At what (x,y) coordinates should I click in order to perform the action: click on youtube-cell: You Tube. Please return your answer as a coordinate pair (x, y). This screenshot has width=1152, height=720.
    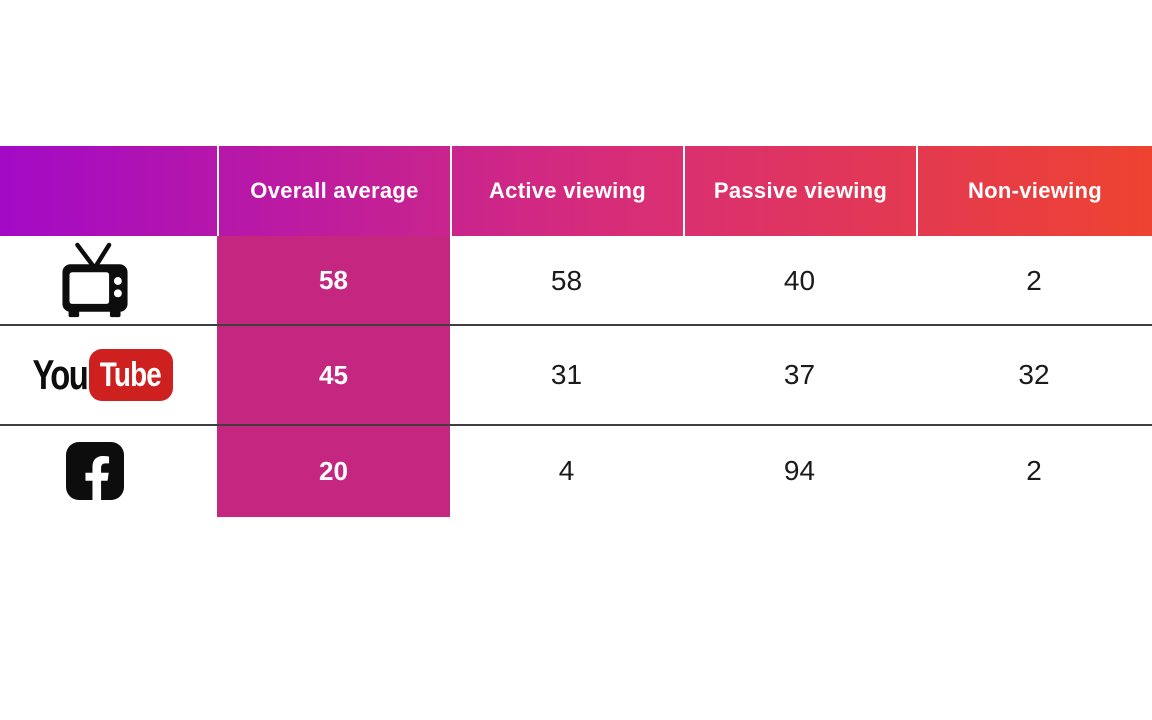
    Looking at the image, I should click on (108, 375).